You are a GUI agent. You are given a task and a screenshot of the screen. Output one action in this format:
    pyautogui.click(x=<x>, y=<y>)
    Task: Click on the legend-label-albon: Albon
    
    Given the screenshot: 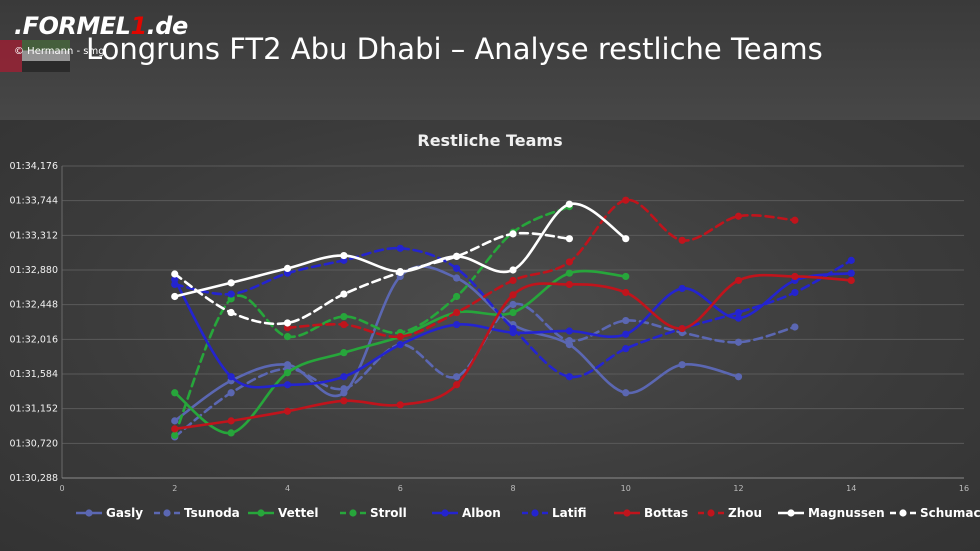 What is the action you would take?
    pyautogui.click(x=481, y=513)
    